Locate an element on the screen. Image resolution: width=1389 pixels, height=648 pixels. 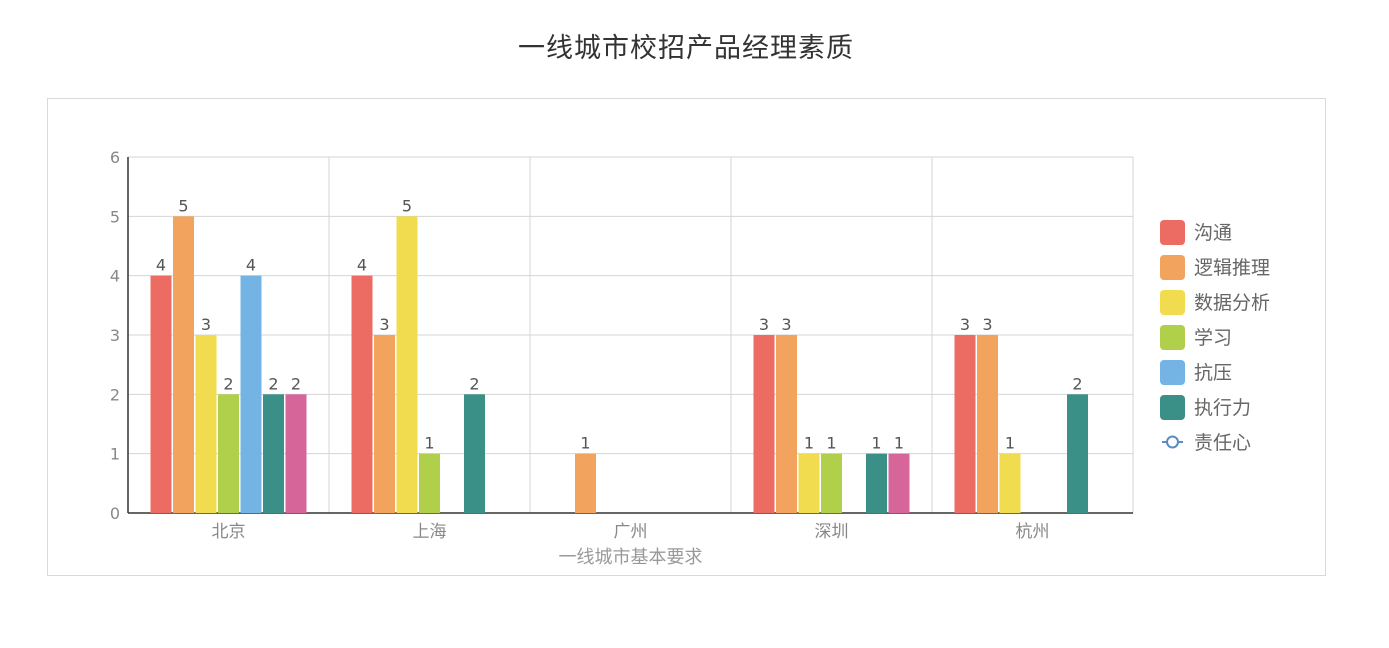
legend-label: 数据分析 is located at coordinates (1232, 303).